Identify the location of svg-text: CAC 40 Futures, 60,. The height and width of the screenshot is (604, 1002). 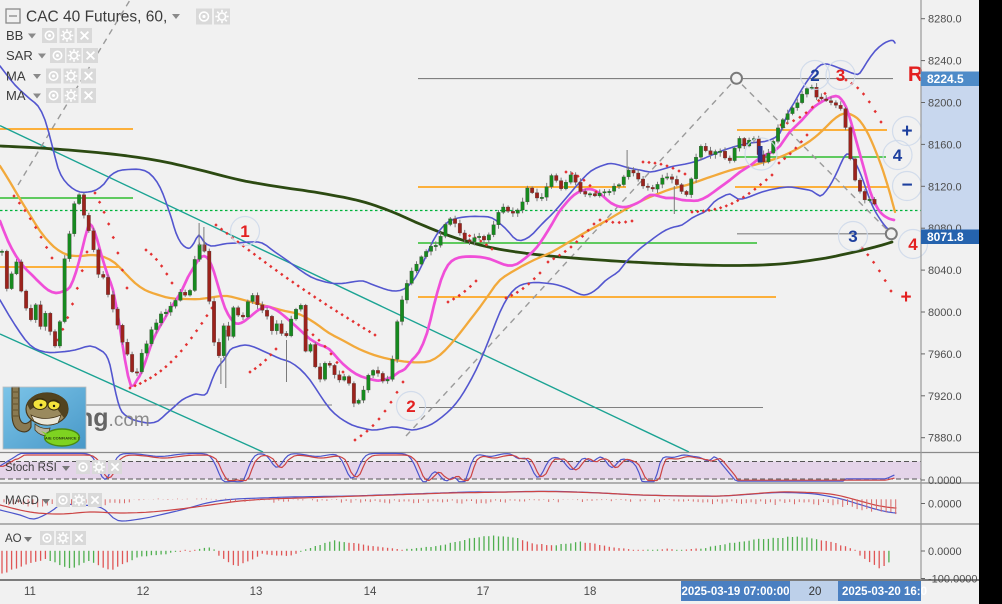
(96, 17).